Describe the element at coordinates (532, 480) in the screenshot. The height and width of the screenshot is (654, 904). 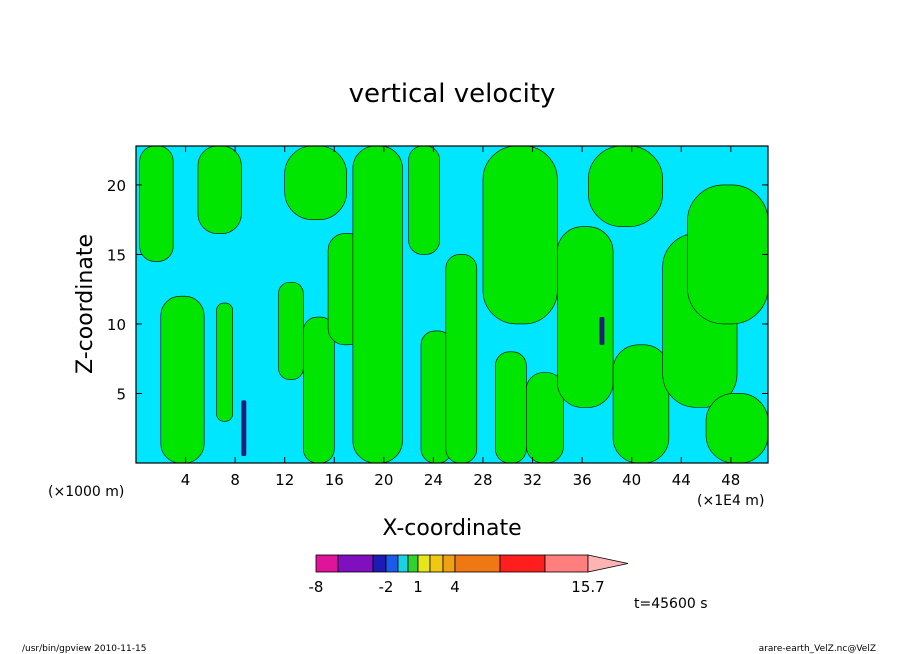
I see `x-tick-label: 32` at that location.